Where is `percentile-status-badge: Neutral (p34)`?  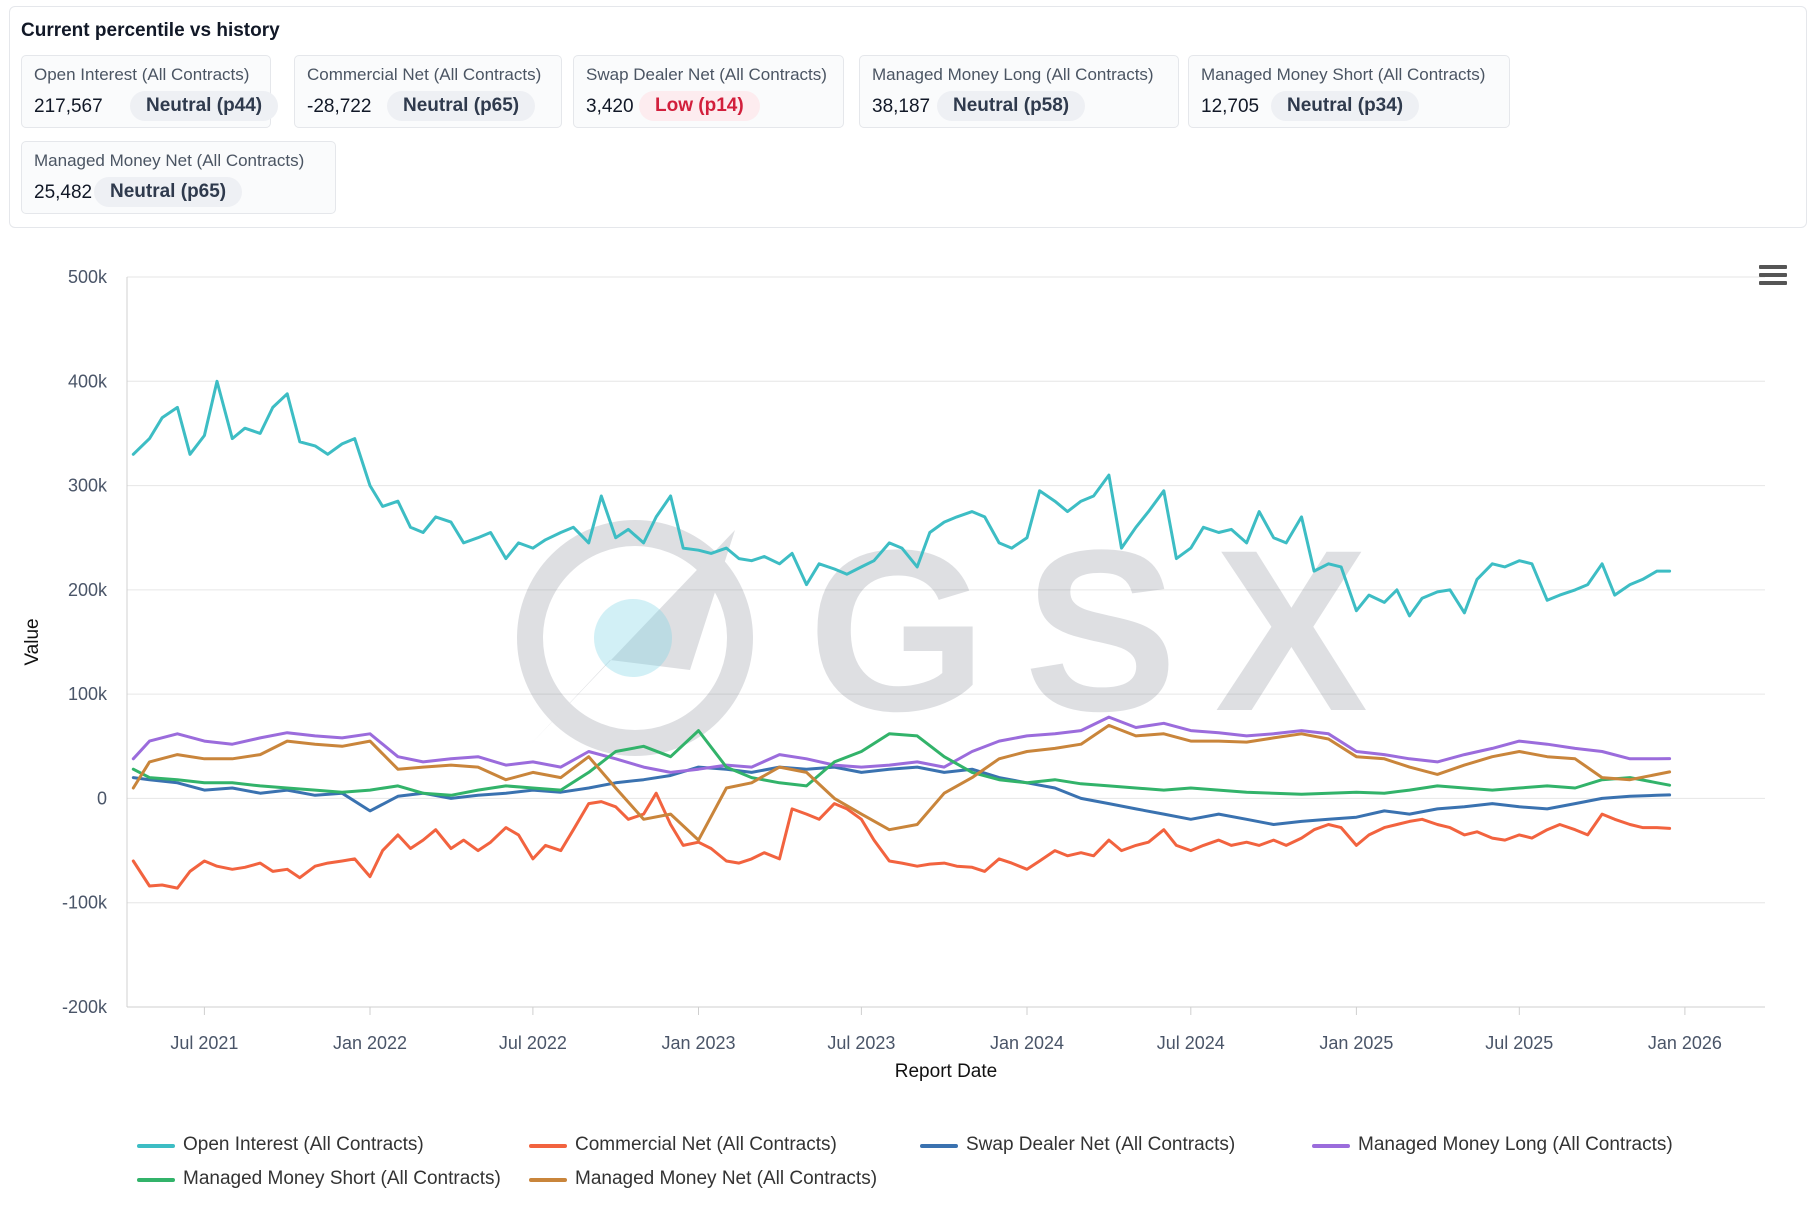 percentile-status-badge: Neutral (p34) is located at coordinates (1345, 106).